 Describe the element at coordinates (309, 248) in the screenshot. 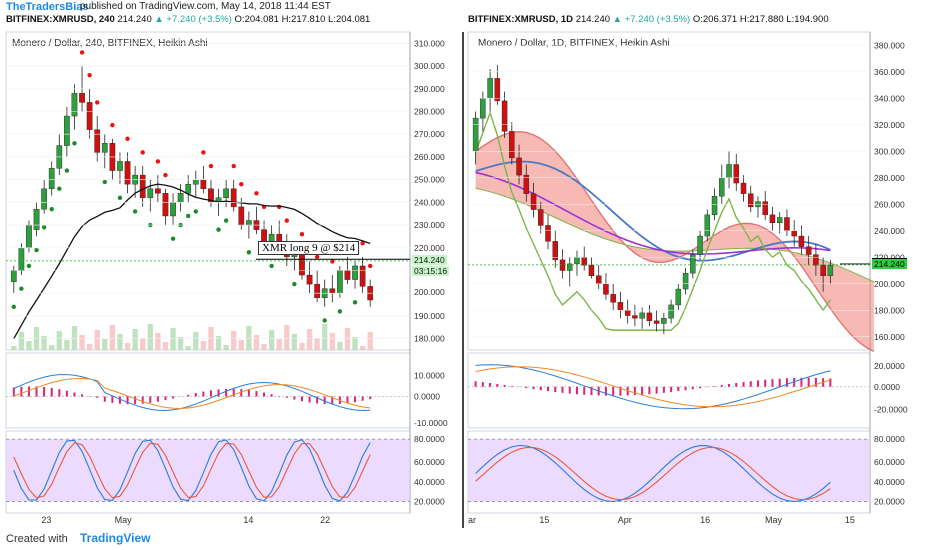

I see `trade-note: XMR long 9 @ $214` at that location.